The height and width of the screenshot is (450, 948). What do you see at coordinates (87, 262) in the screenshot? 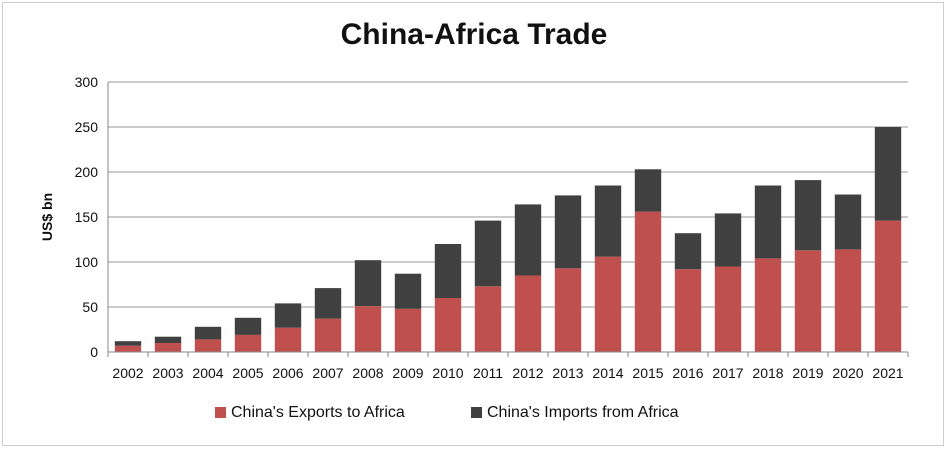
I see `y-tick-label: 100` at bounding box center [87, 262].